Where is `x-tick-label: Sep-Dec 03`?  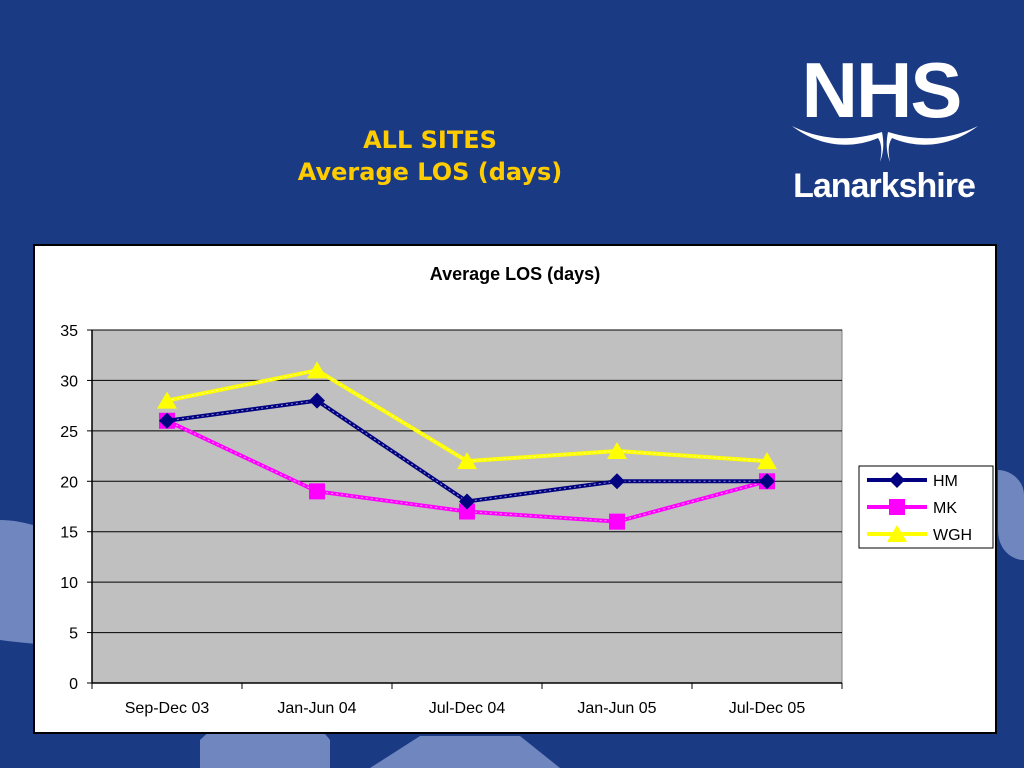
x-tick-label: Sep-Dec 03 is located at coordinates (167, 708).